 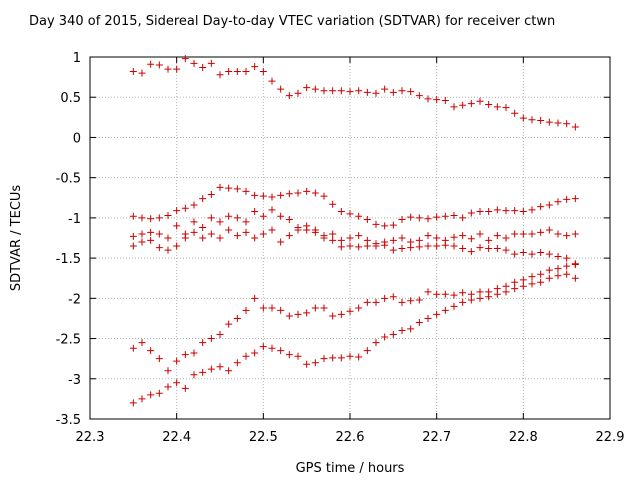 I want to click on y-tick-label: 0, so click(x=77, y=138).